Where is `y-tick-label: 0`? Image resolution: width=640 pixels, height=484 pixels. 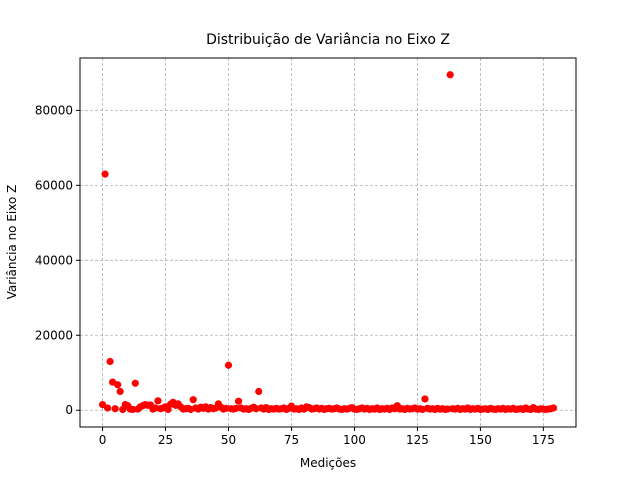
y-tick-label: 0 is located at coordinates (69, 410).